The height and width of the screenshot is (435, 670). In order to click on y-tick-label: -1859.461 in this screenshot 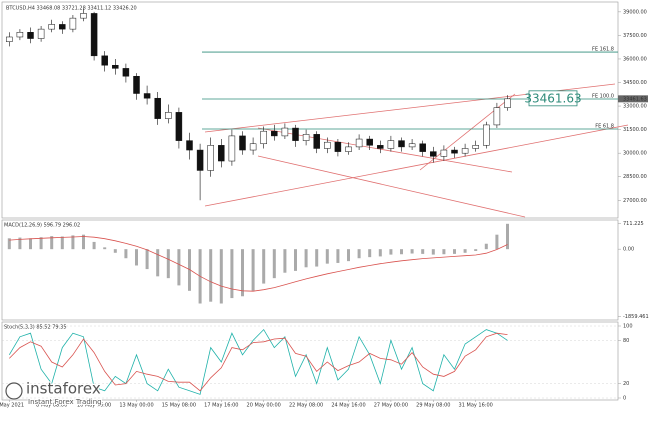, I will do `click(636, 317)`.